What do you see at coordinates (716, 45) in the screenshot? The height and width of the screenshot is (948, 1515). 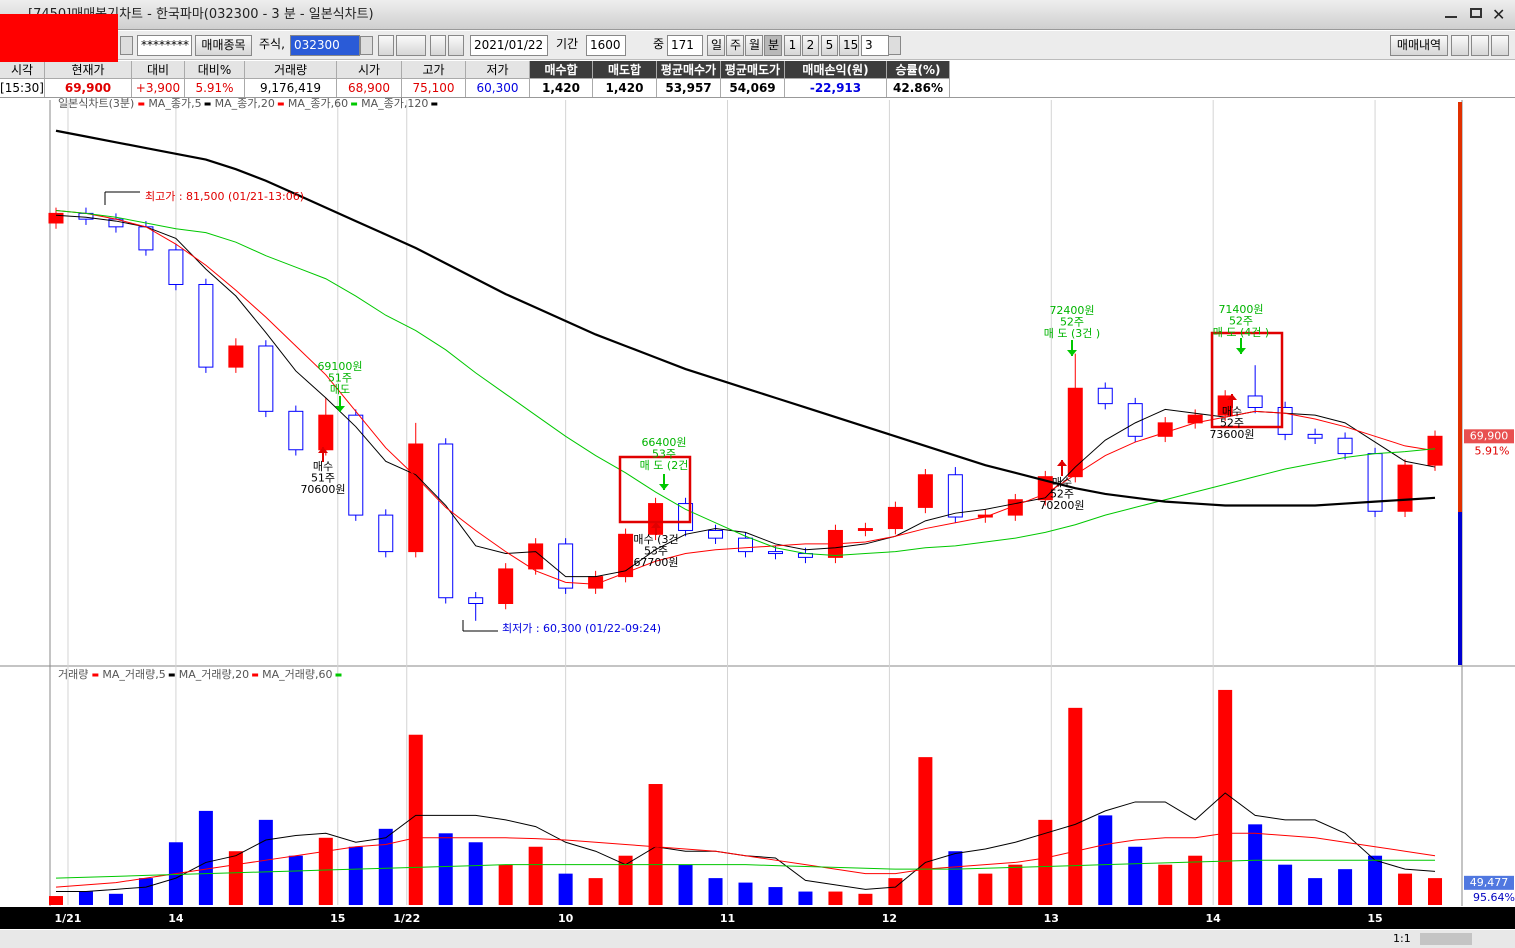 I see `unit-button: 일` at bounding box center [716, 45].